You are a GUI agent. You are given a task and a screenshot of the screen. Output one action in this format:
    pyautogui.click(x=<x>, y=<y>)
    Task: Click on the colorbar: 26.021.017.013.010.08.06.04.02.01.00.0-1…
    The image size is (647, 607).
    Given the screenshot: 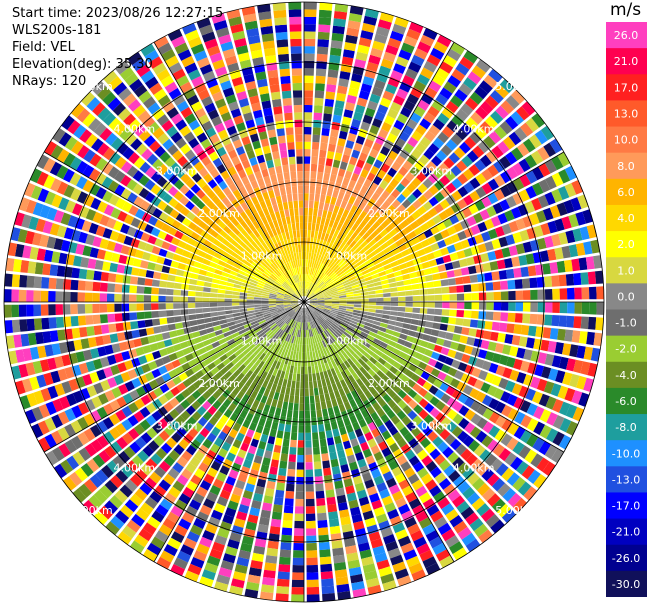 What is the action you would take?
    pyautogui.click(x=626, y=309)
    